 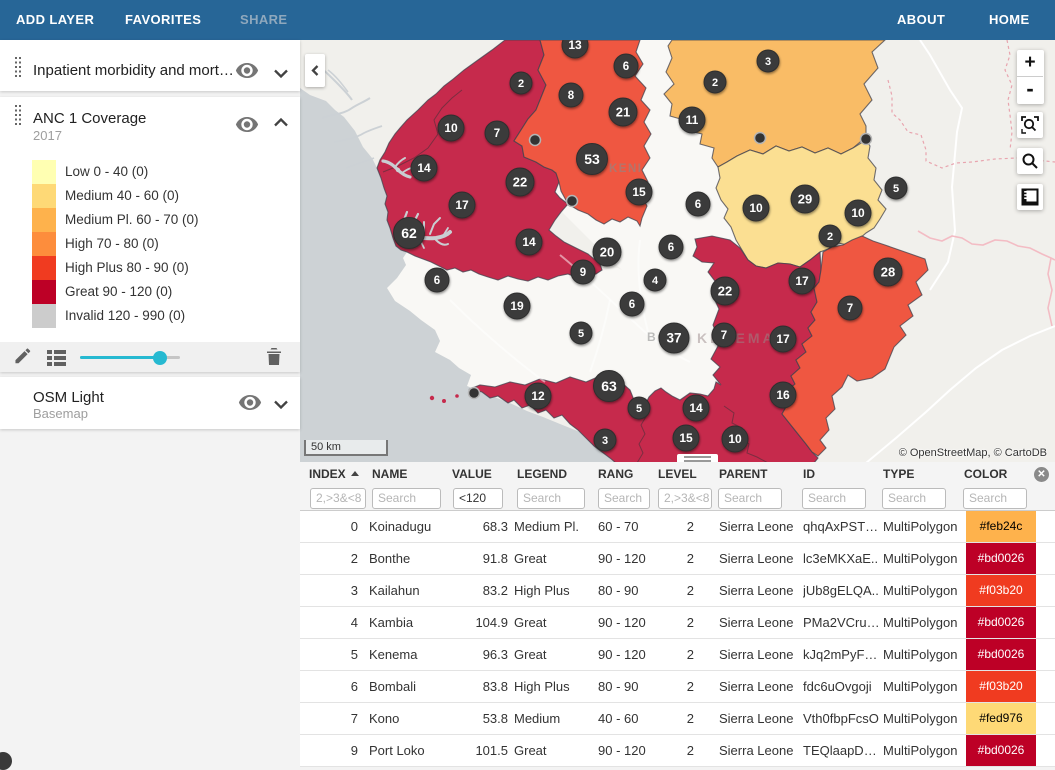 What do you see at coordinates (805, 199) in the screenshot?
I see `svg-text: 29` at bounding box center [805, 199].